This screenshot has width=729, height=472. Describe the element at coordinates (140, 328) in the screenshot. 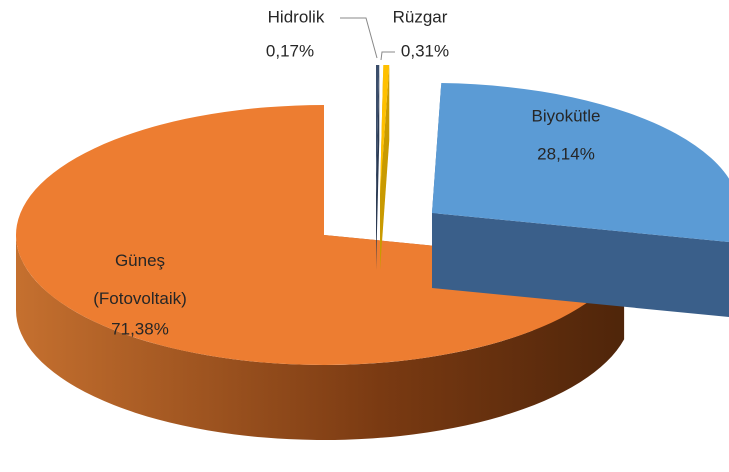

I see `value-label: 71,38%` at that location.